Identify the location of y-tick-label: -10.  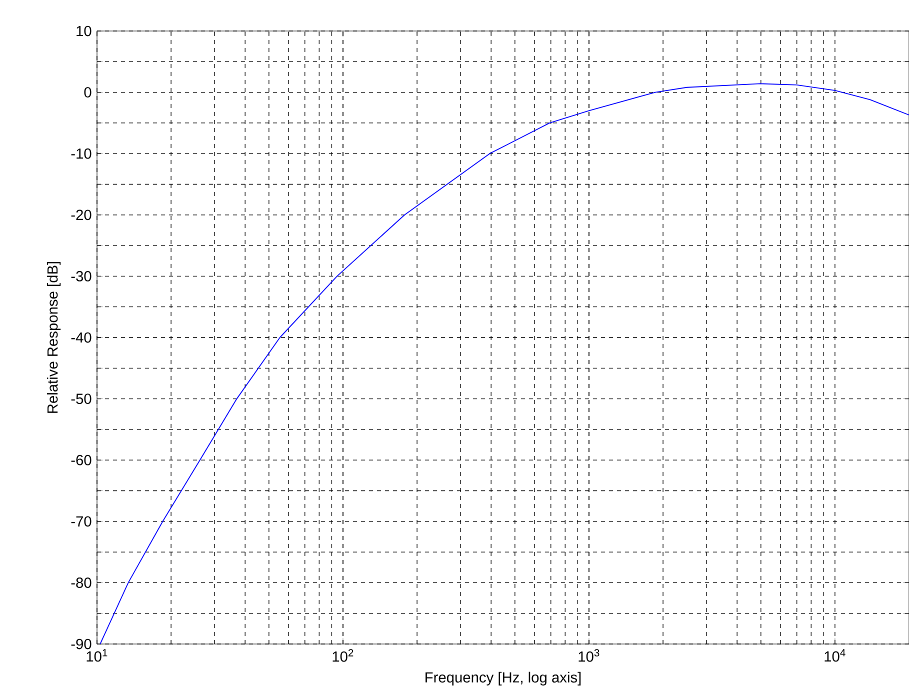
(81, 153).